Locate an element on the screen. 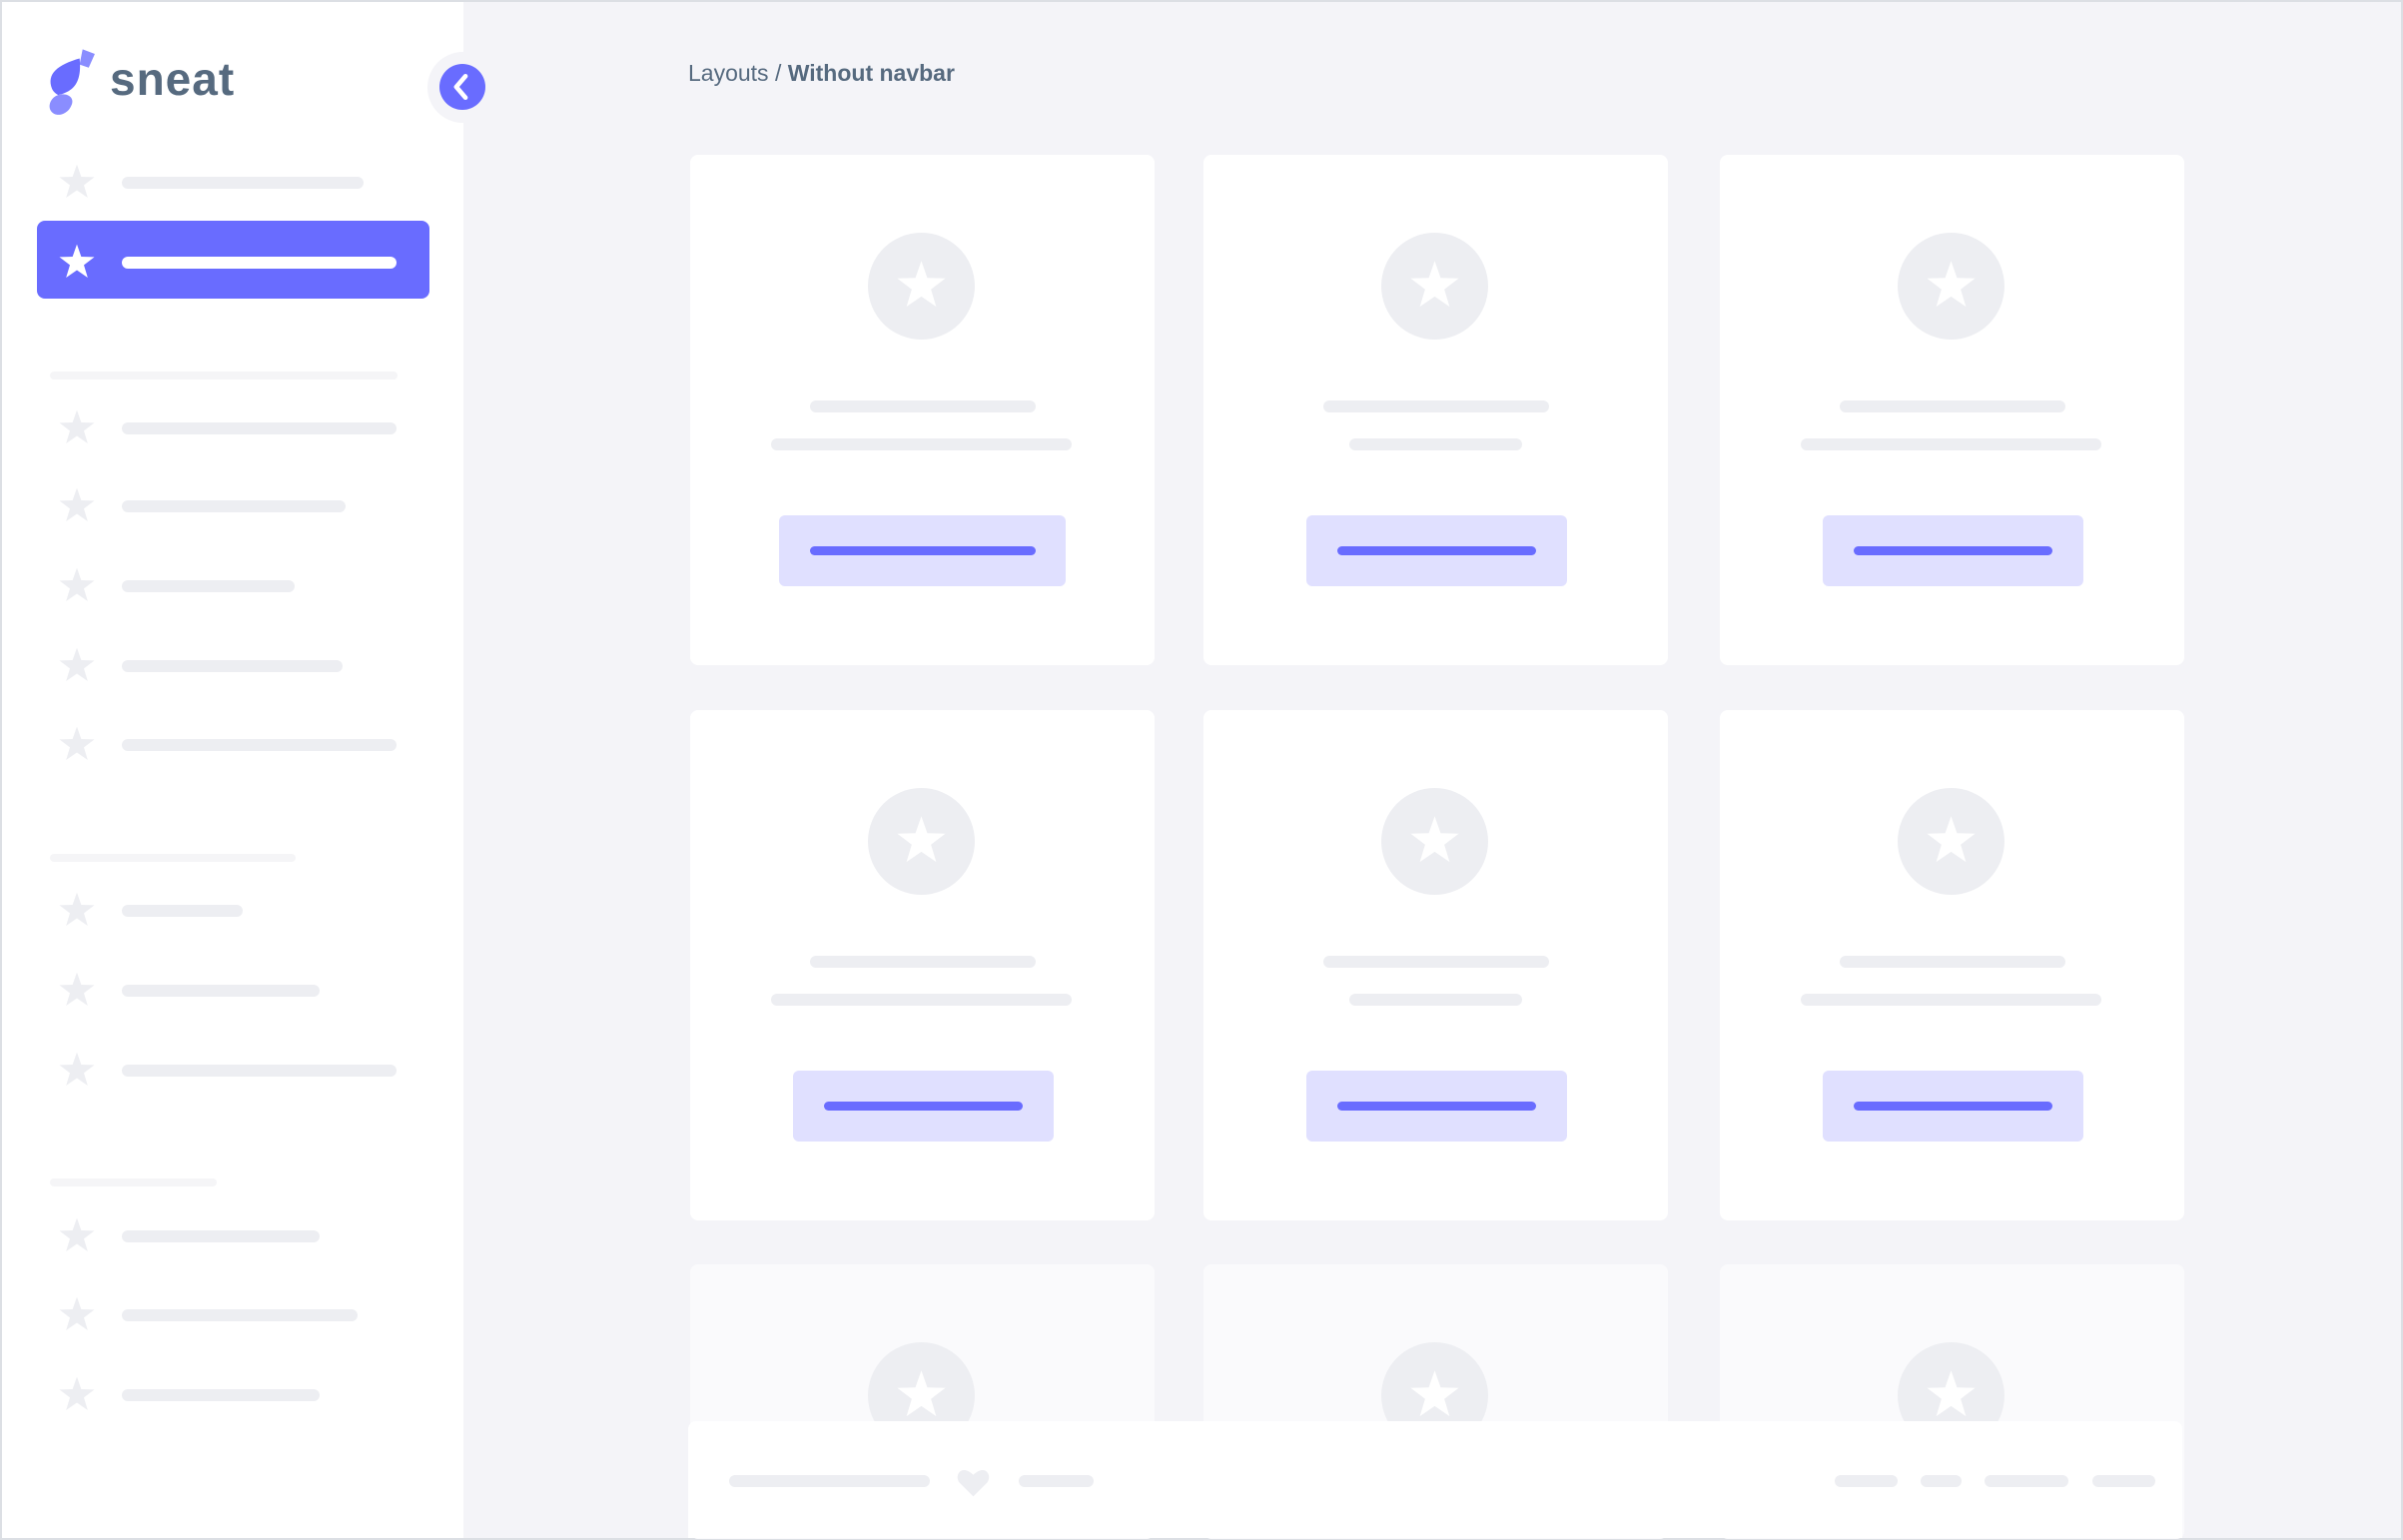 The height and width of the screenshot is (1540, 2403). footer-text is located at coordinates (829, 1481).